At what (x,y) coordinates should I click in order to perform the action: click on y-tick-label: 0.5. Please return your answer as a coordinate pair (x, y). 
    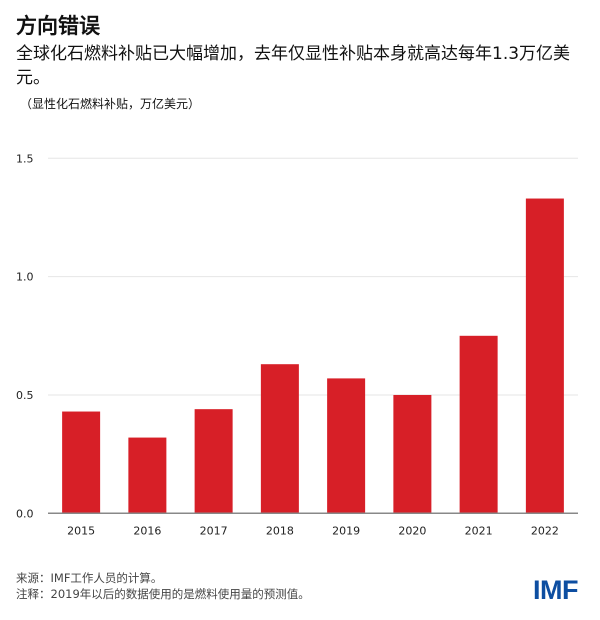
    Looking at the image, I should click on (25, 395).